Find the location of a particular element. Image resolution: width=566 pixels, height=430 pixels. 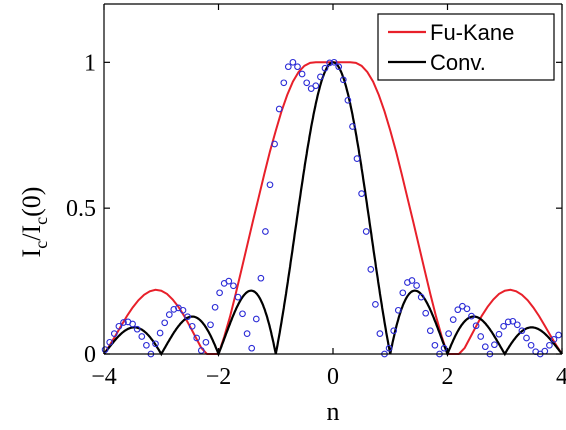

x-tick-label: −4 is located at coordinates (104, 377).